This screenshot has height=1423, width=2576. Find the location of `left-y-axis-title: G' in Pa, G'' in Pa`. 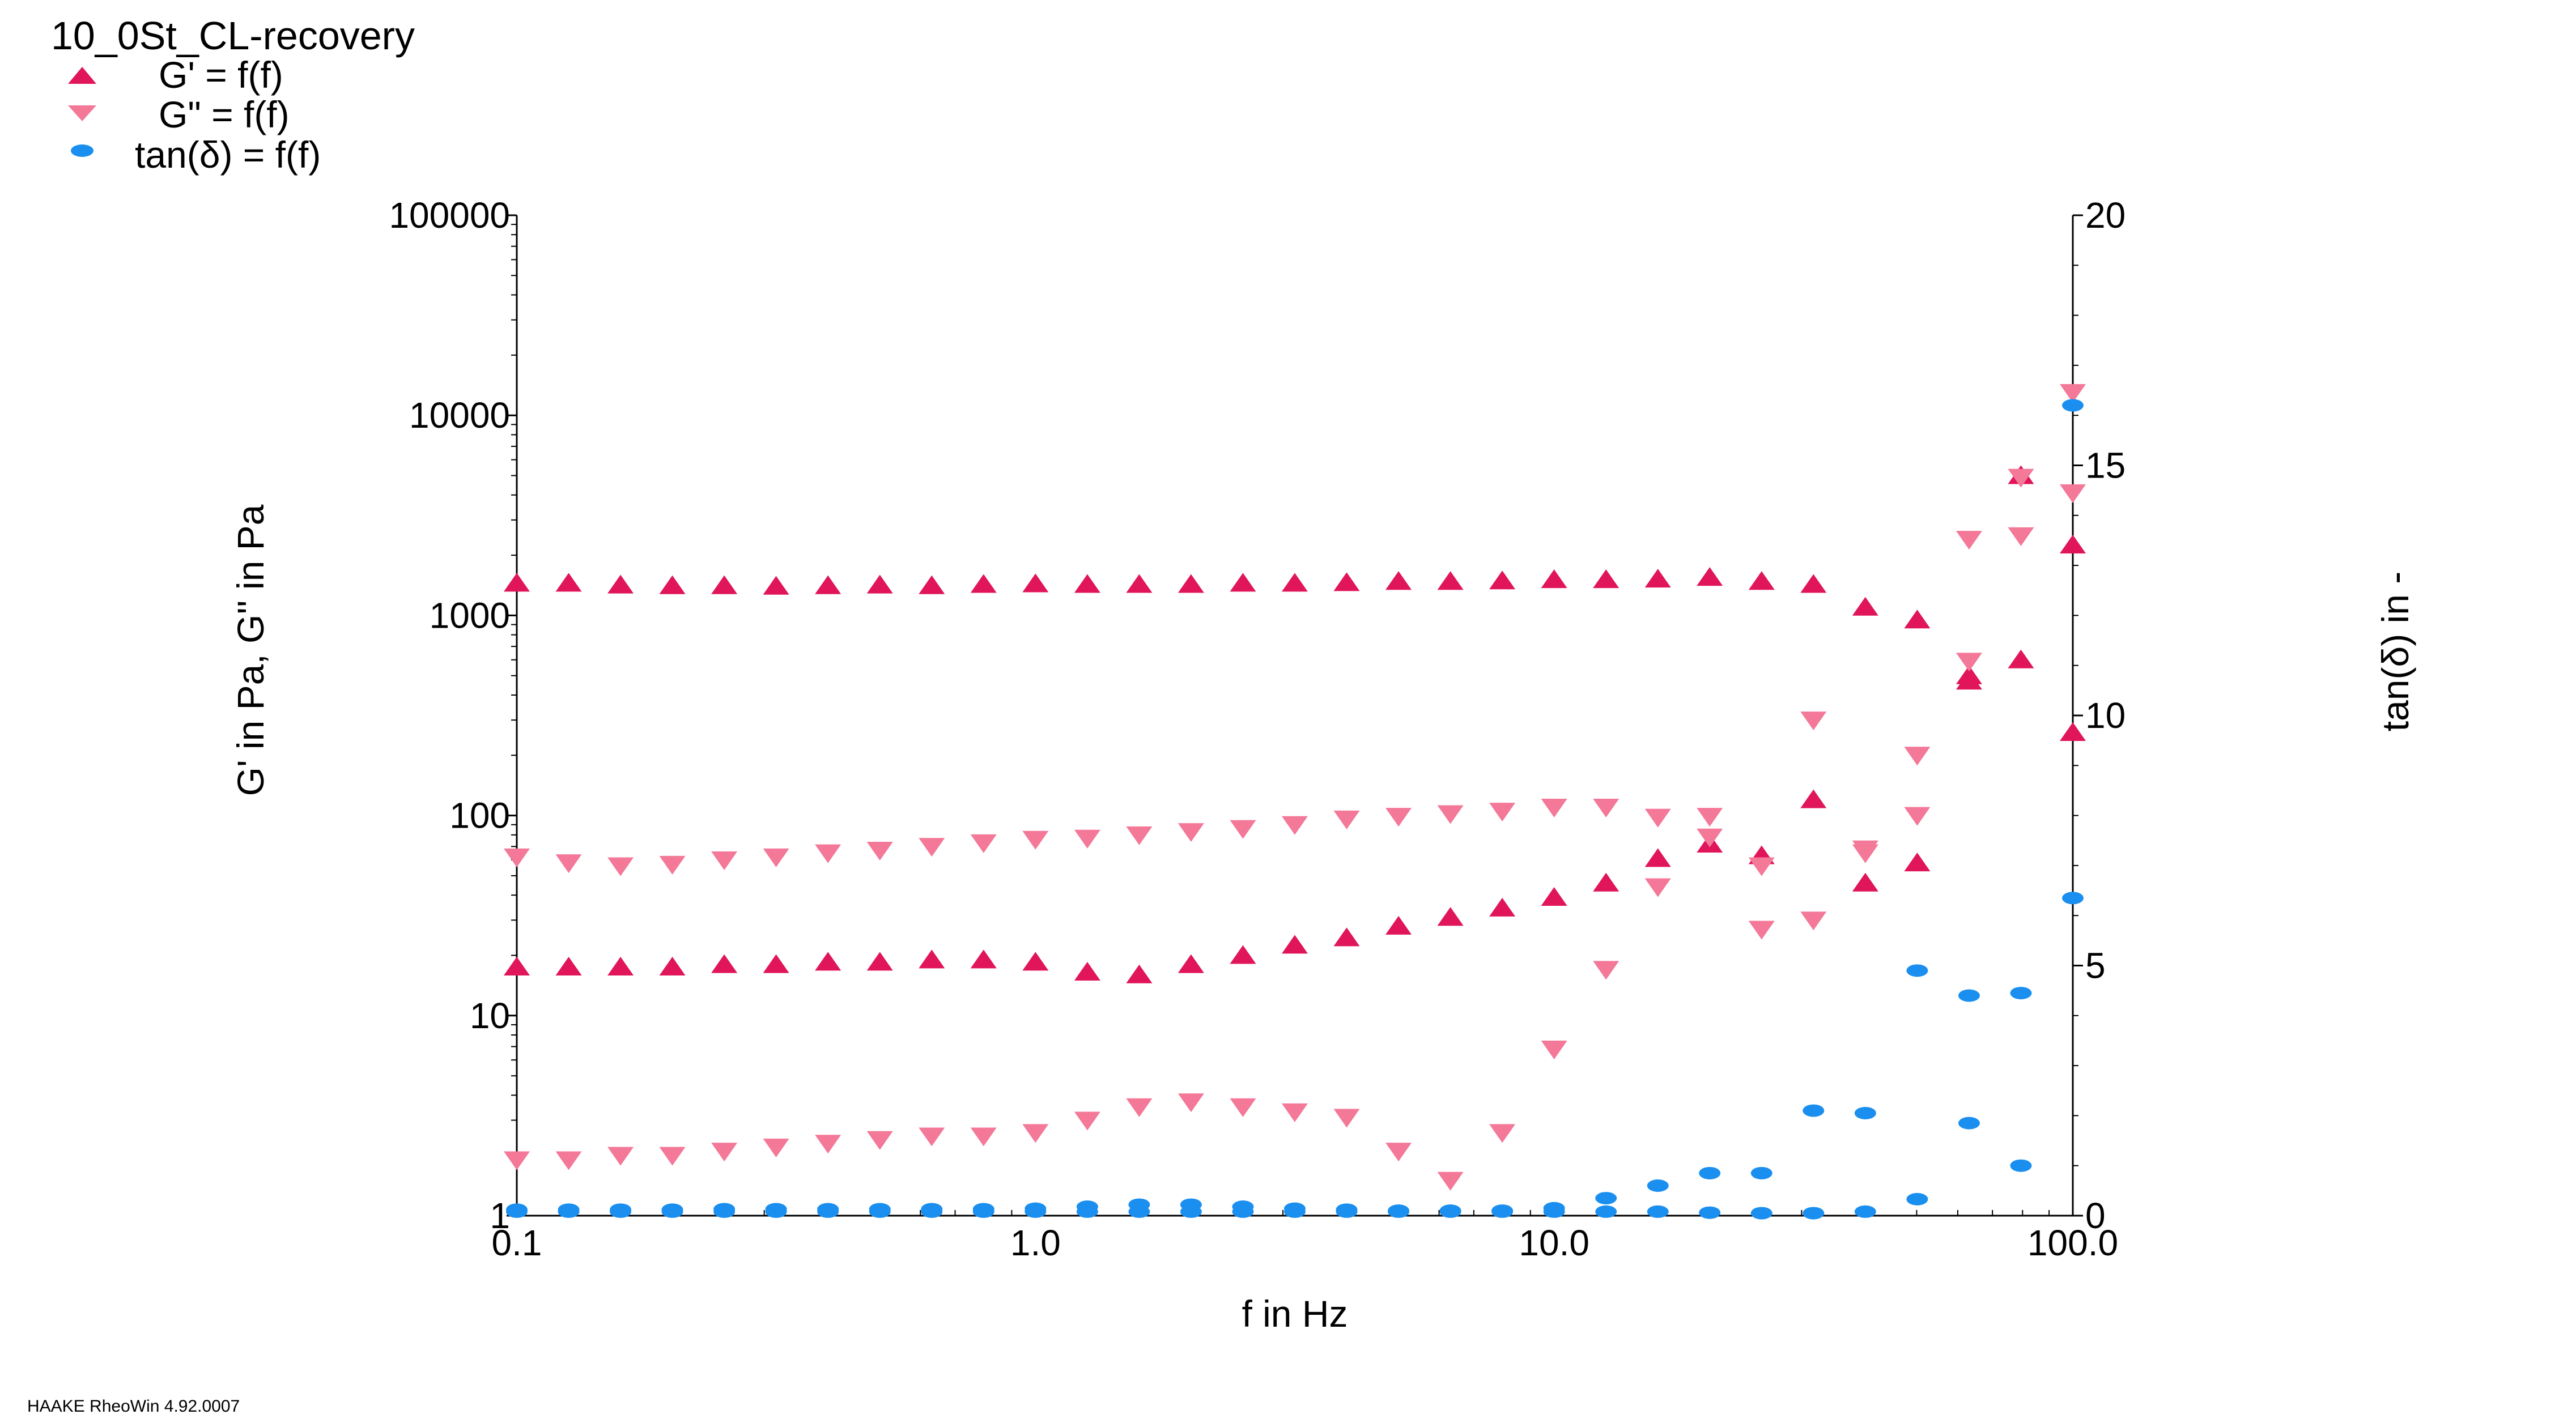

left-y-axis-title: G' in Pa, G'' in Pa is located at coordinates (250, 650).